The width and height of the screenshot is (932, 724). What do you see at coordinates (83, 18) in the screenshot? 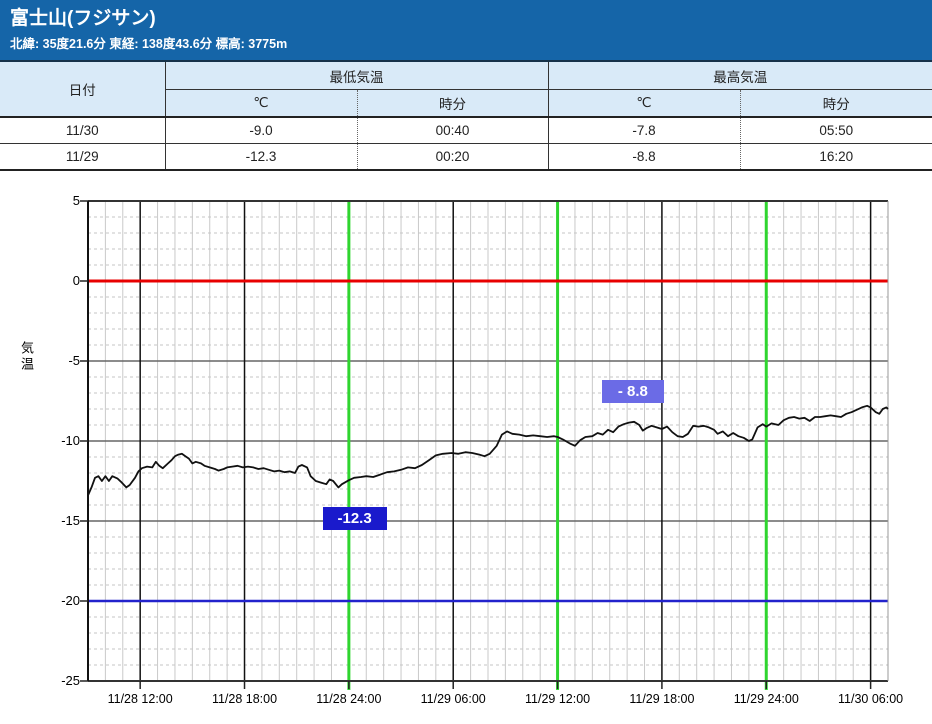
I see `page-title: 富士山(フジサン)` at bounding box center [83, 18].